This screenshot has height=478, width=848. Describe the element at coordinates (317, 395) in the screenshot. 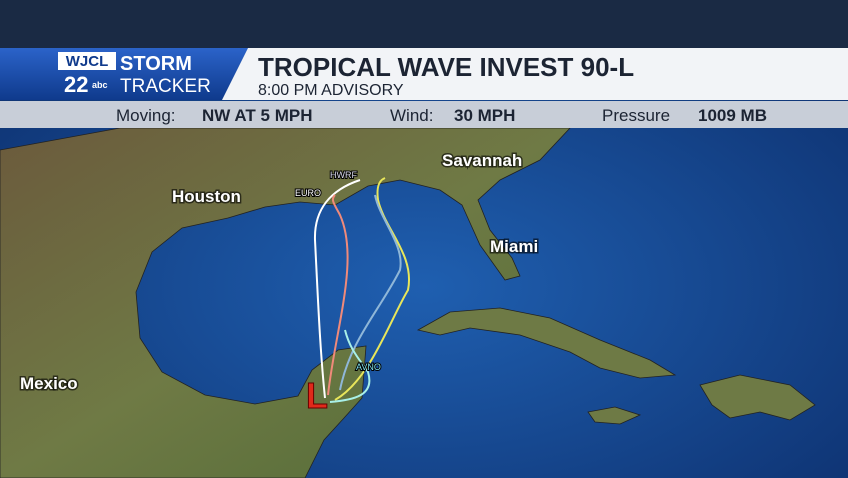

I see `low-marker: L` at that location.